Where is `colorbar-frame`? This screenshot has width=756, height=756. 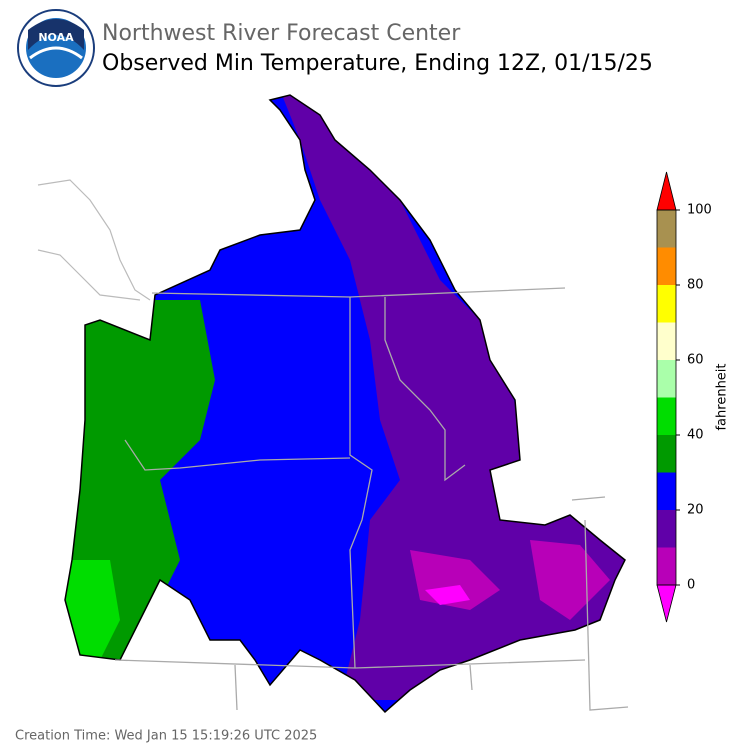 colorbar-frame is located at coordinates (666, 397).